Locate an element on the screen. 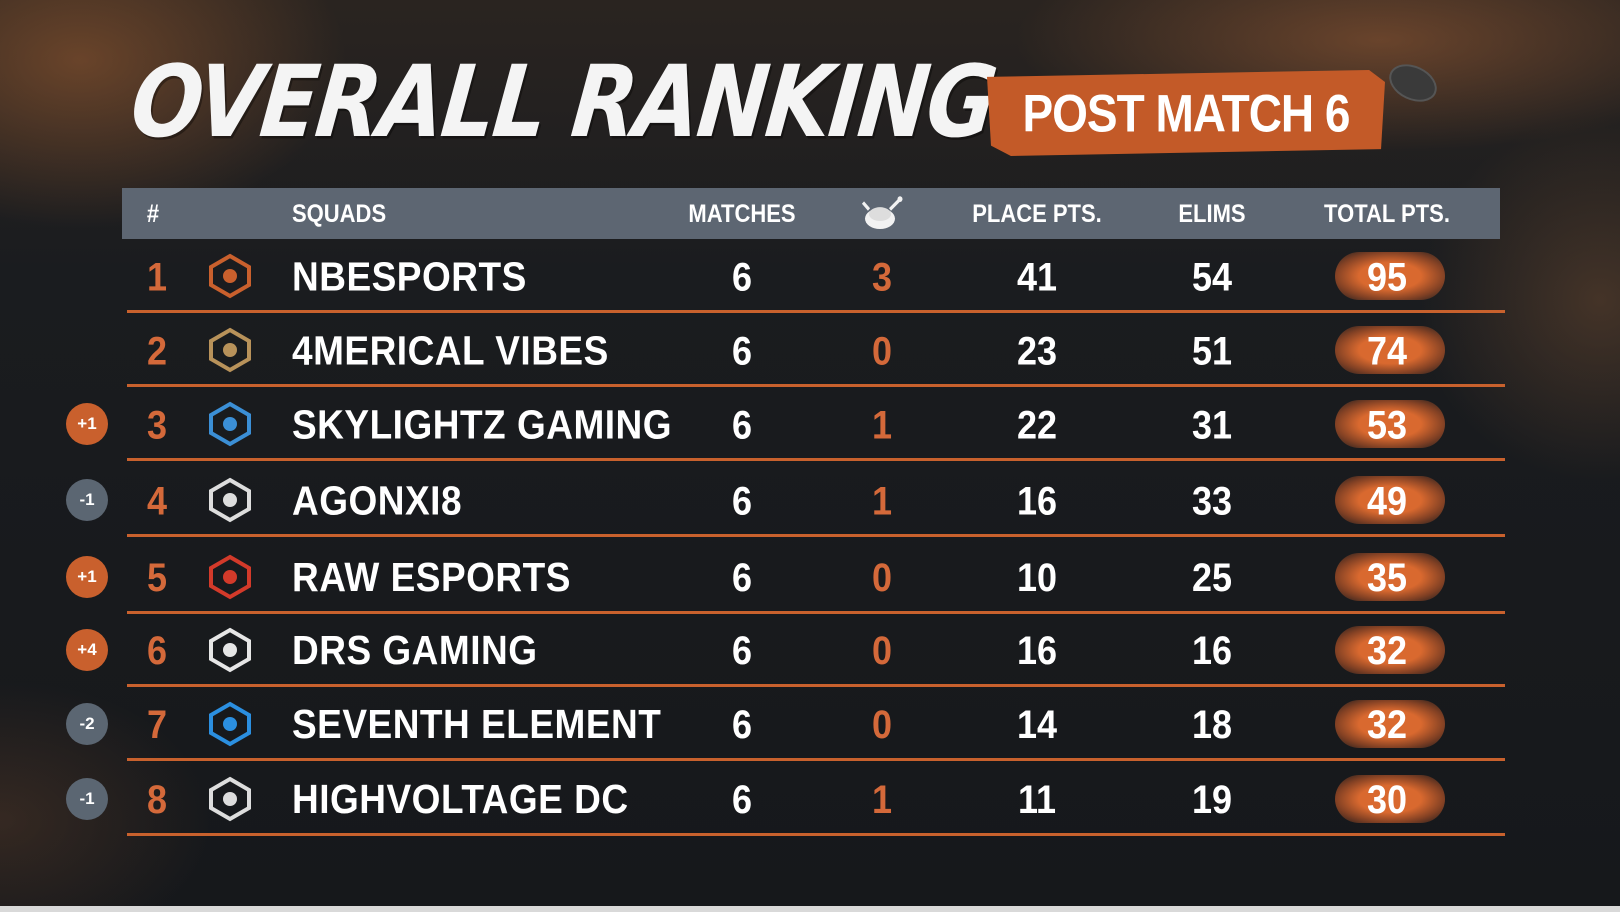  elims-value: 19 is located at coordinates (1212, 799).